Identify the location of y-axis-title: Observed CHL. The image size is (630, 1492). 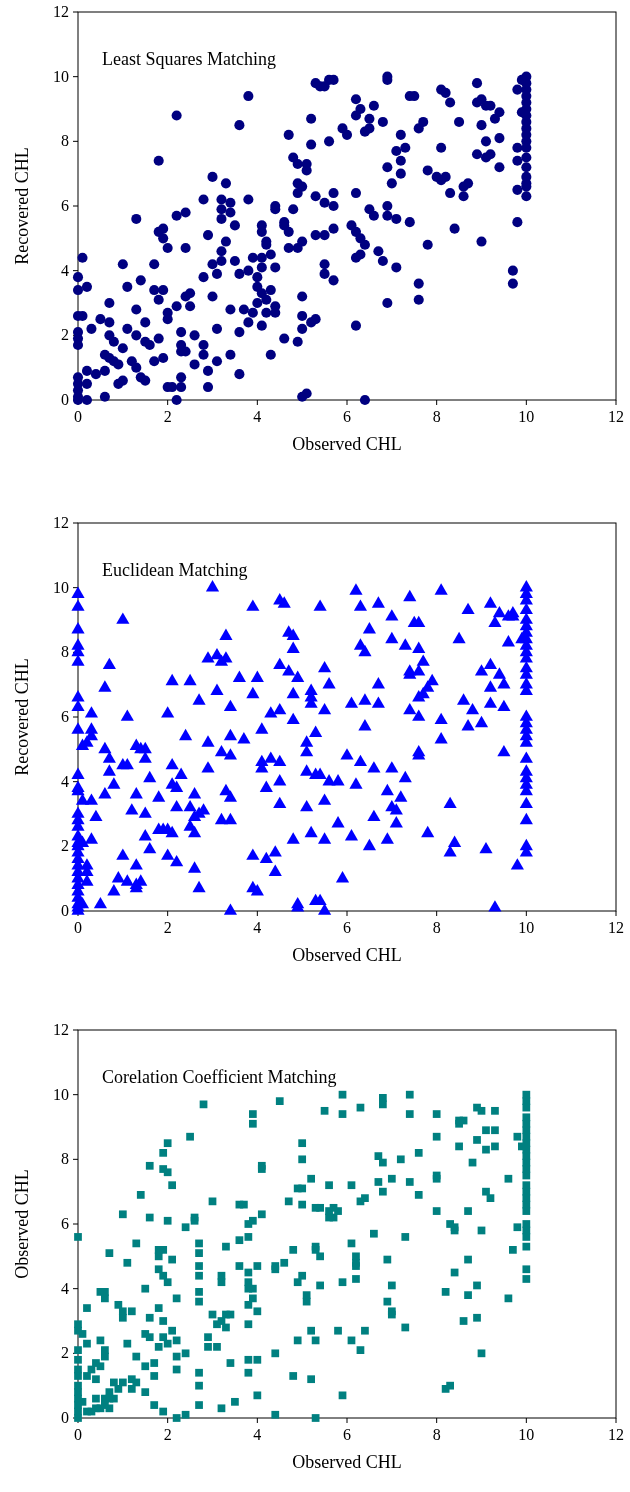
(22, 1224).